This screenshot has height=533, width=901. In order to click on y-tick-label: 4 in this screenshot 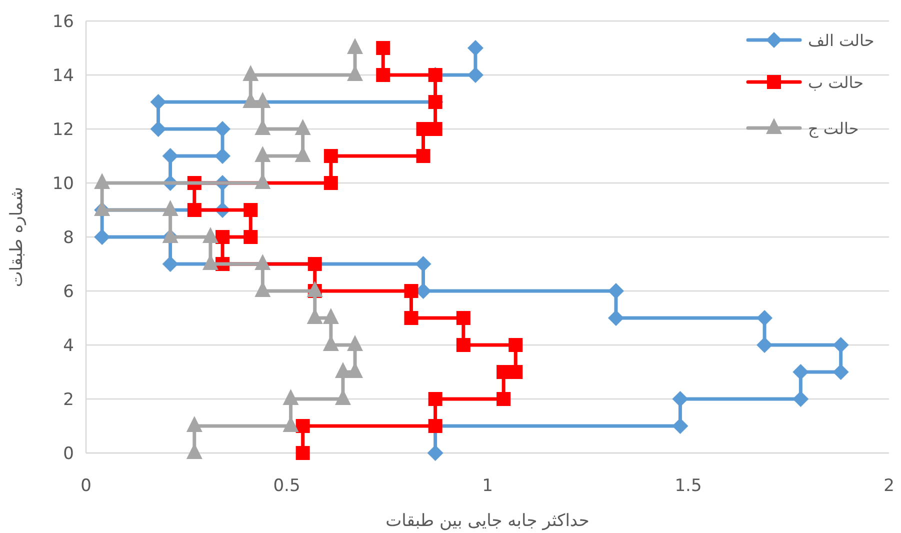, I will do `click(68, 346)`.